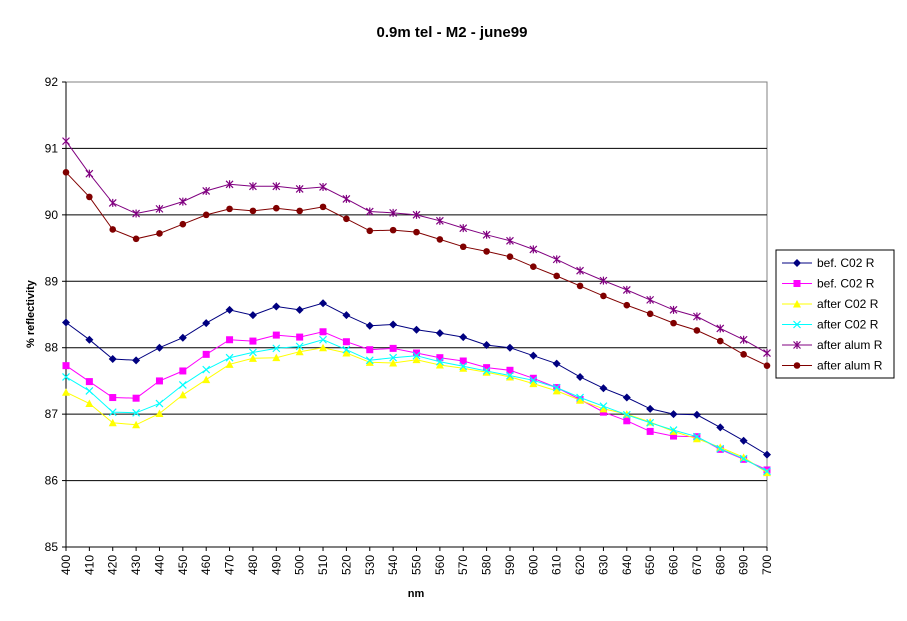 This screenshot has width=907, height=621. Describe the element at coordinates (253, 565) in the screenshot. I see `x-tick-label: 480` at that location.